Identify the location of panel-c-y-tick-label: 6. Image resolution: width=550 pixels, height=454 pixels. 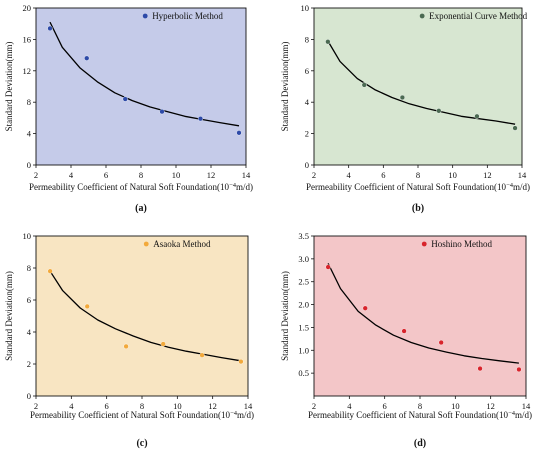
(29, 300).